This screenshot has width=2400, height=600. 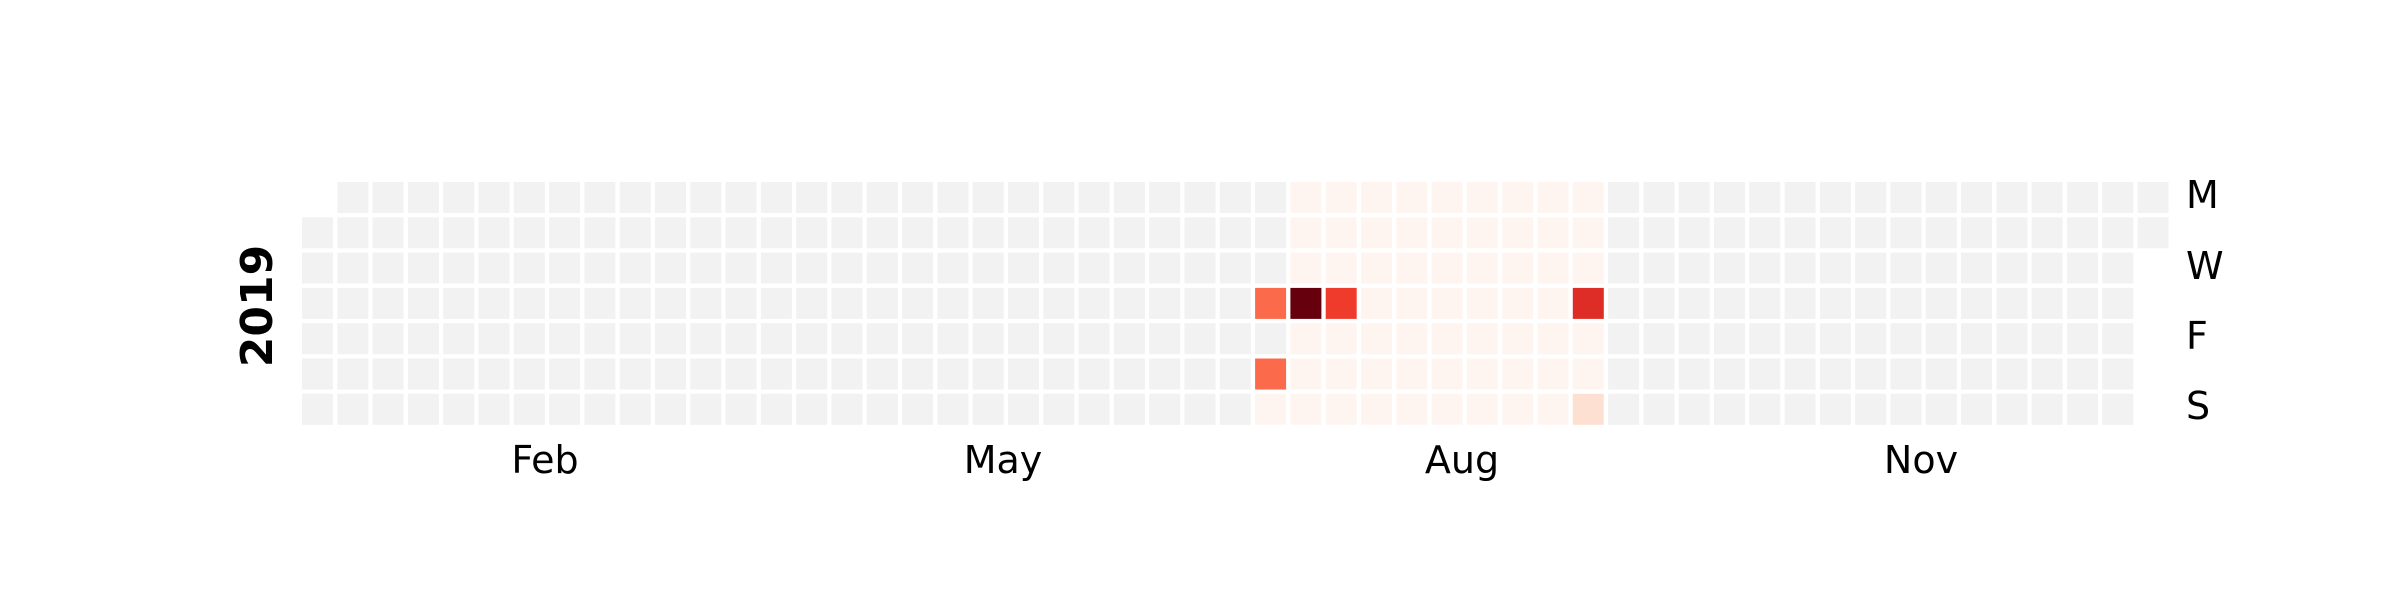 What do you see at coordinates (2205, 266) in the screenshot?
I see `day-label-w: W` at bounding box center [2205, 266].